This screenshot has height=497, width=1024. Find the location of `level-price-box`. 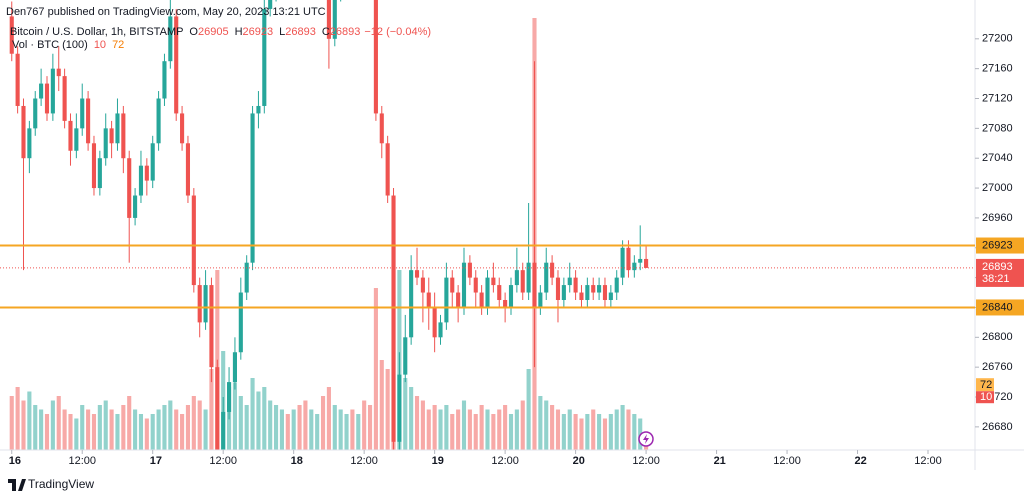

level-price-box is located at coordinates (1000, 307).